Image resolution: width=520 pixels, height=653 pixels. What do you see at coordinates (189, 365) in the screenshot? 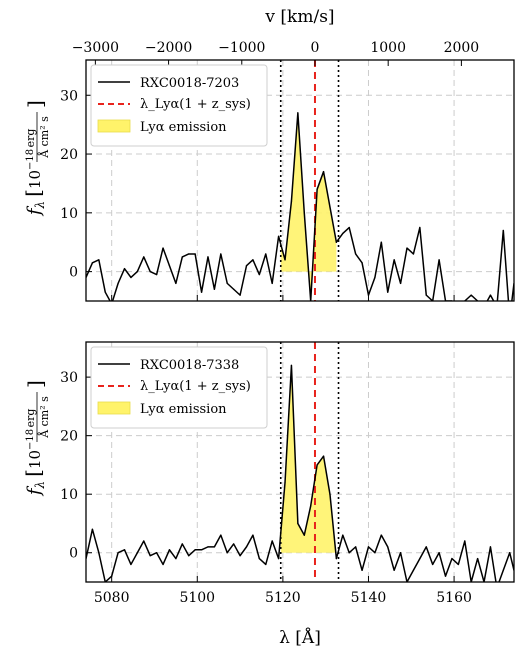
I see `legend-bottom-series-label: RXC0018-7338` at bounding box center [189, 365].